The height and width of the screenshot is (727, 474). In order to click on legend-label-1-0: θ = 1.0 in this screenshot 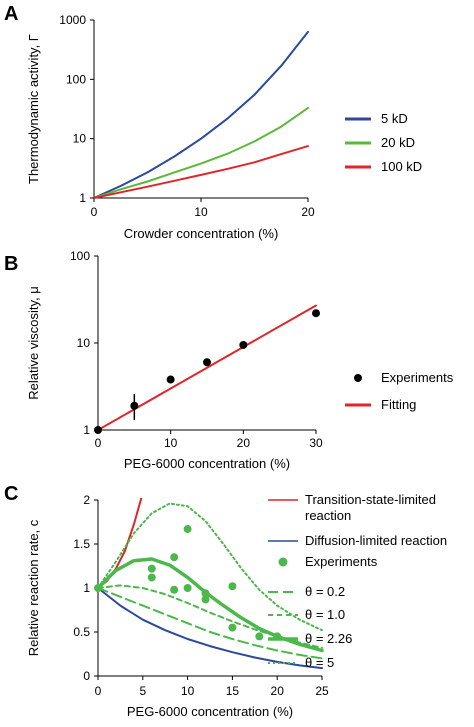, I will do `click(325, 614)`.